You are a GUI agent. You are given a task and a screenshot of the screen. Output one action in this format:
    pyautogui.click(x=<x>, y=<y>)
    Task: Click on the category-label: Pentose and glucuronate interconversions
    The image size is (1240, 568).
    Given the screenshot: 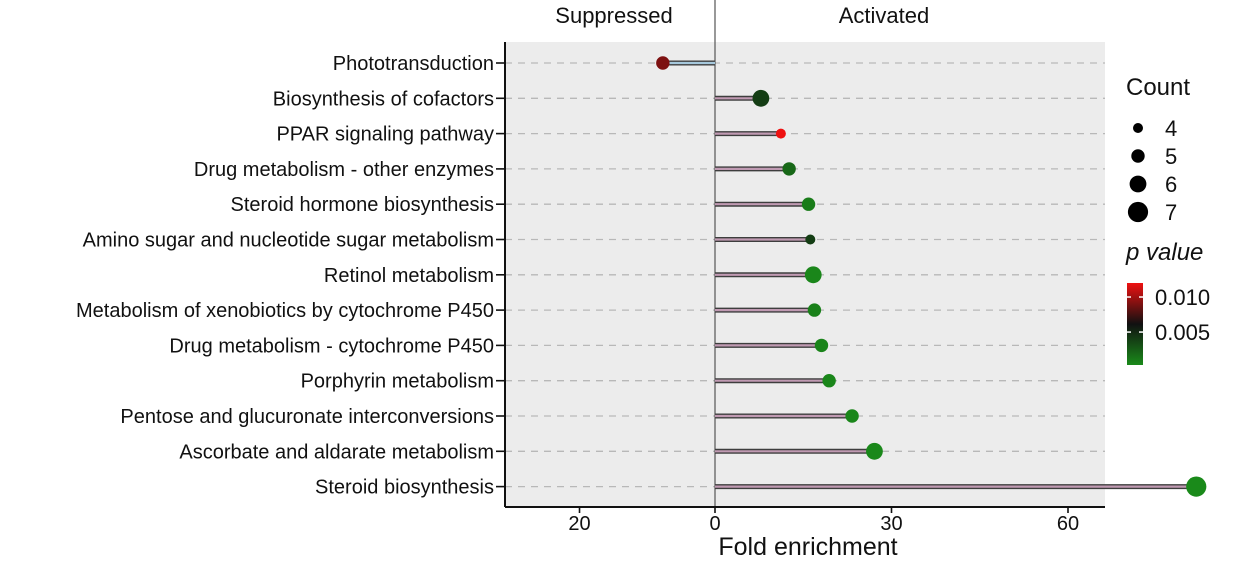 What is the action you would take?
    pyautogui.click(x=307, y=417)
    